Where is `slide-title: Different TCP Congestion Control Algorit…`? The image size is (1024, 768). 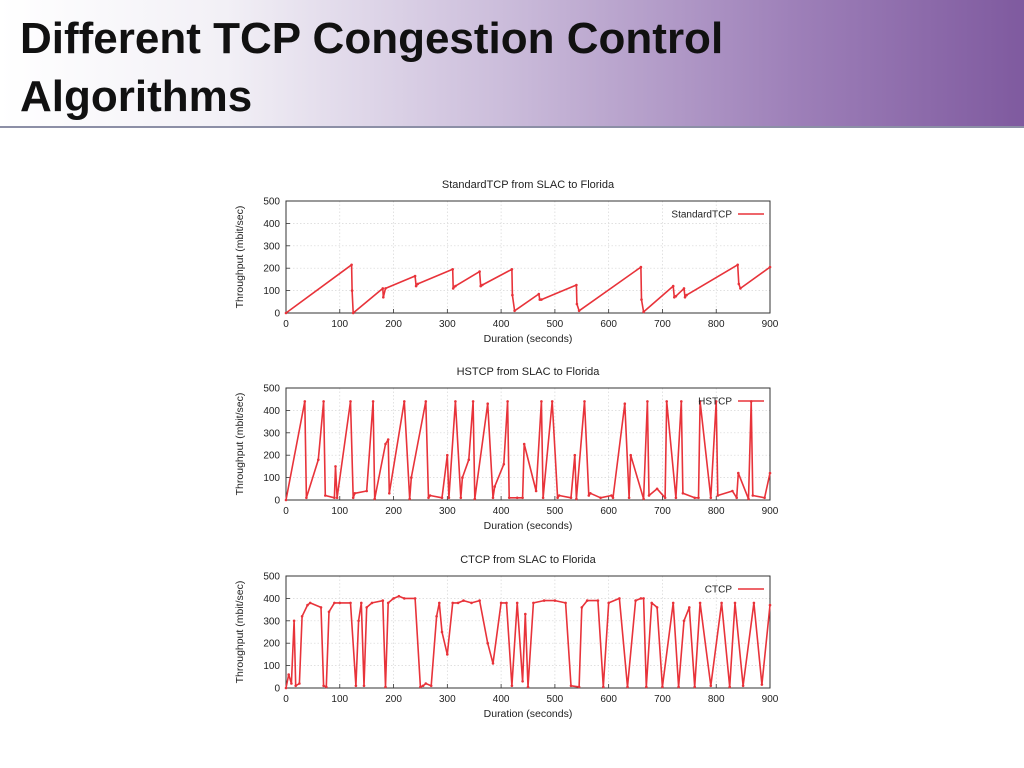
slide-title: Different TCP Congestion Control Algorit… is located at coordinates (470, 68).